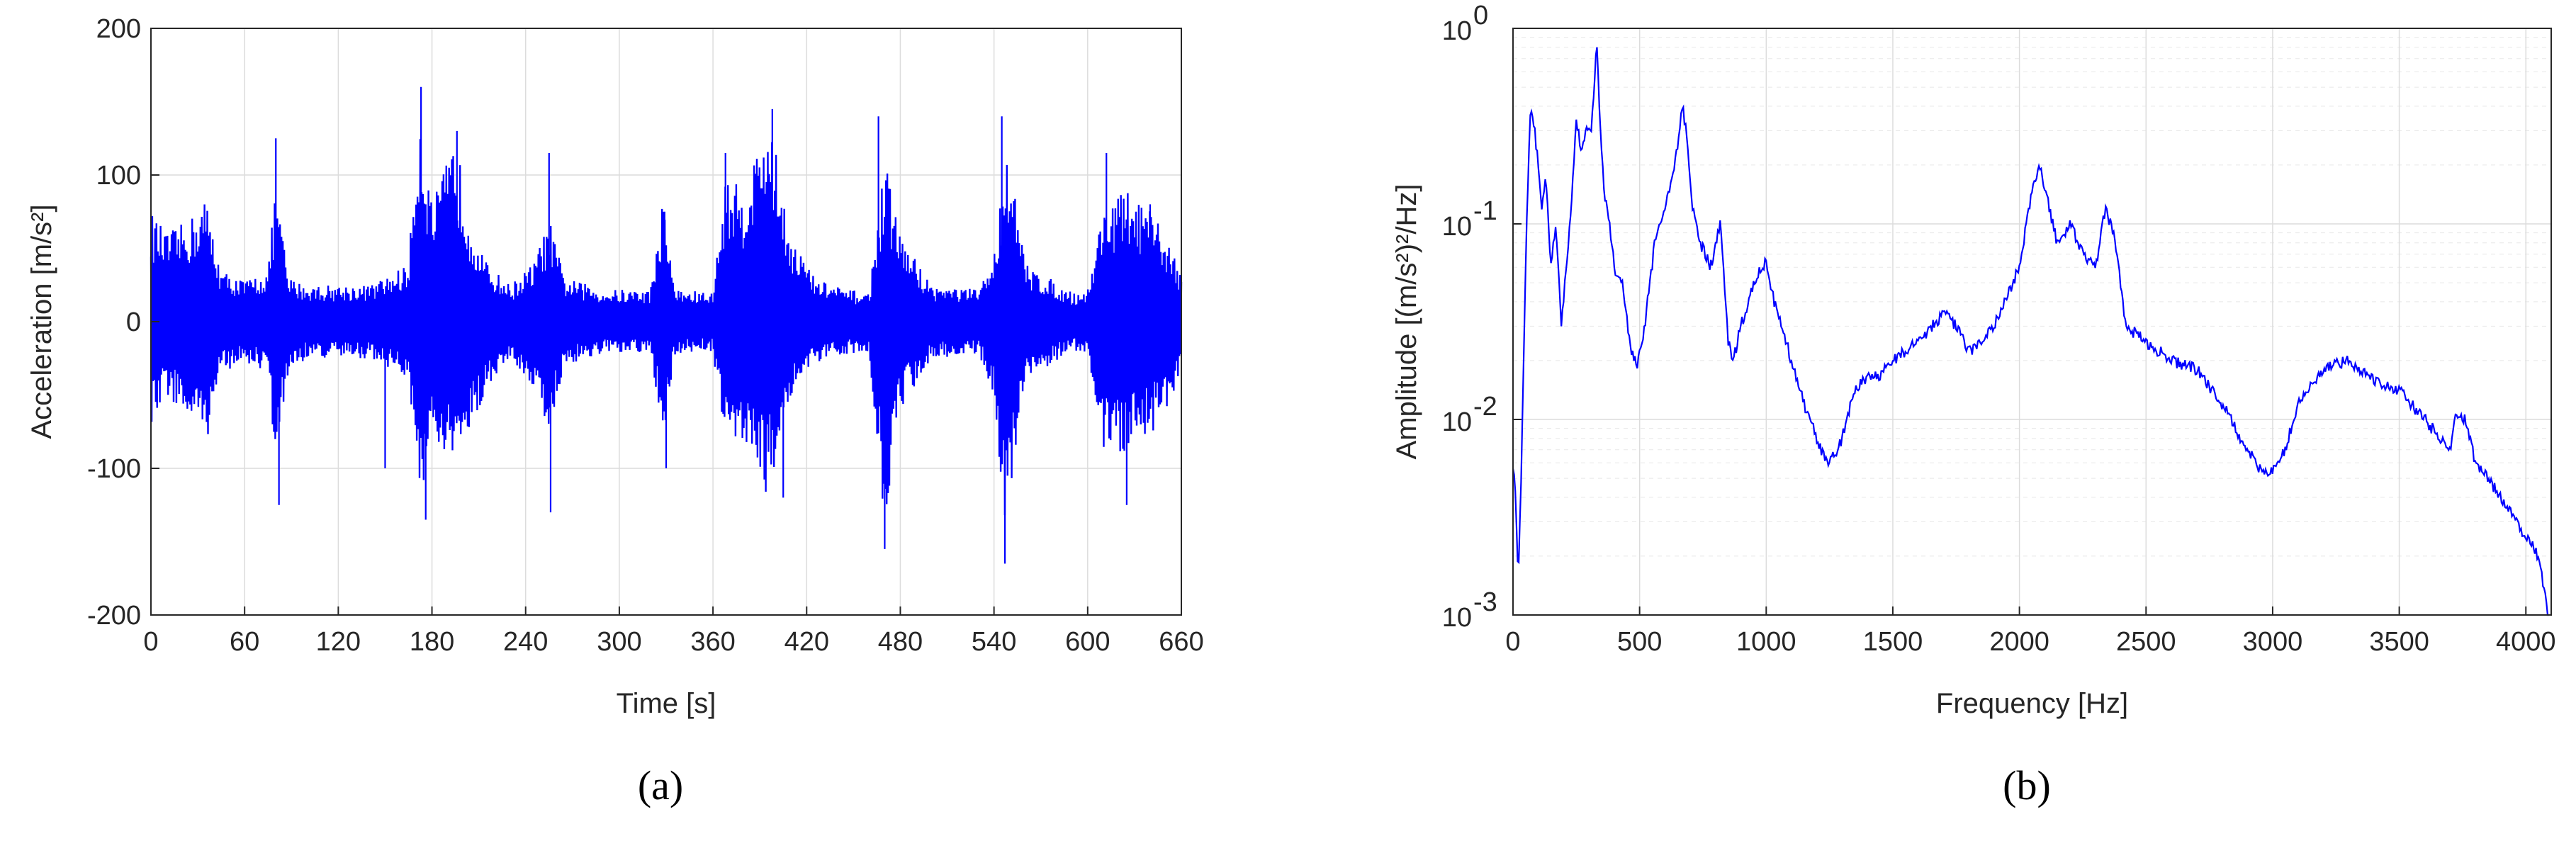 Image resolution: width=2576 pixels, height=841 pixels. I want to click on chart-a-x-axis-label: Time [s], so click(666, 703).